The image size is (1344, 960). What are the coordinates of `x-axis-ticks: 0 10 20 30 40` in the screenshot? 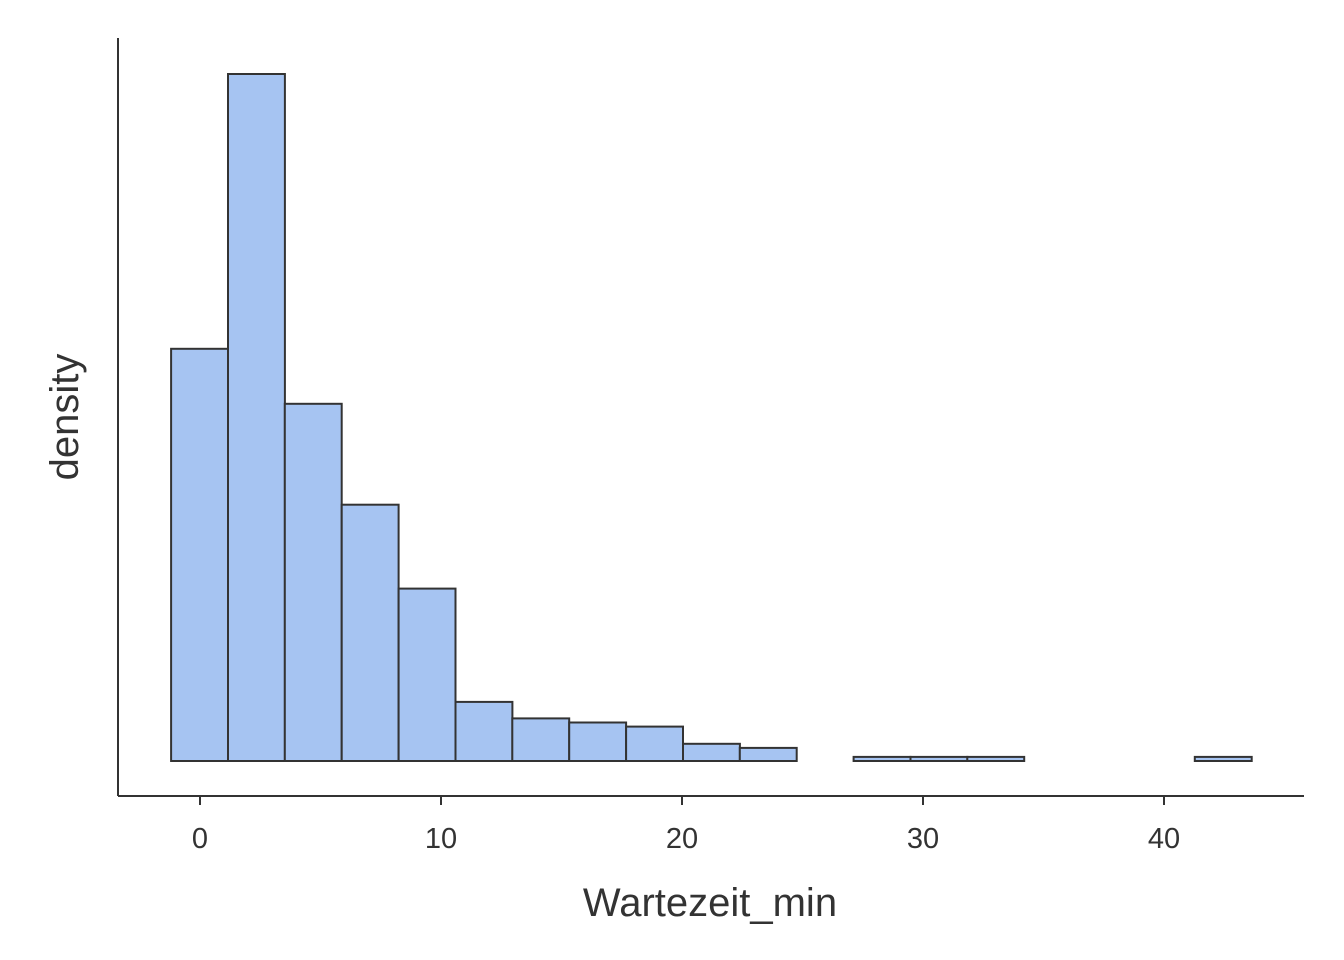 It's located at (686, 825).